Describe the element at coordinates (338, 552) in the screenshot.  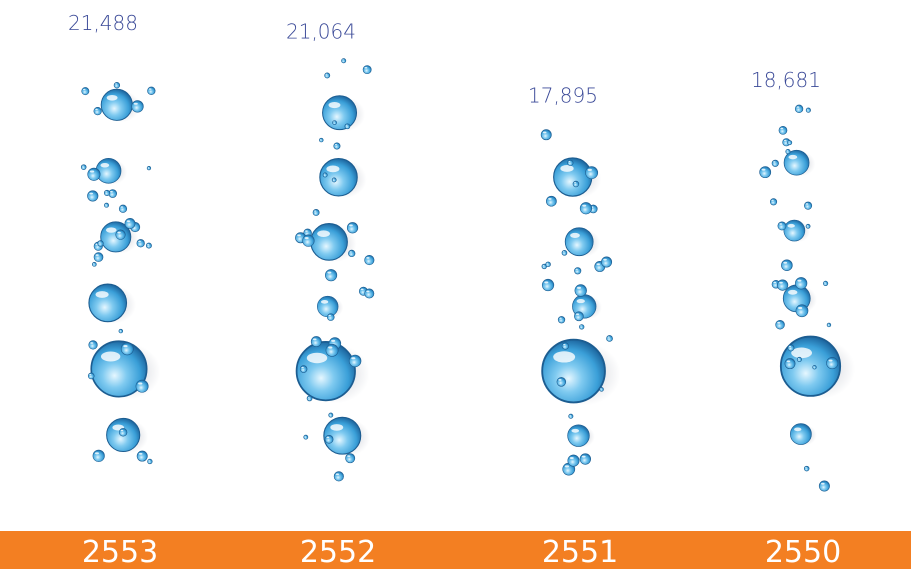
I see `category-label-2552: 2552` at that location.